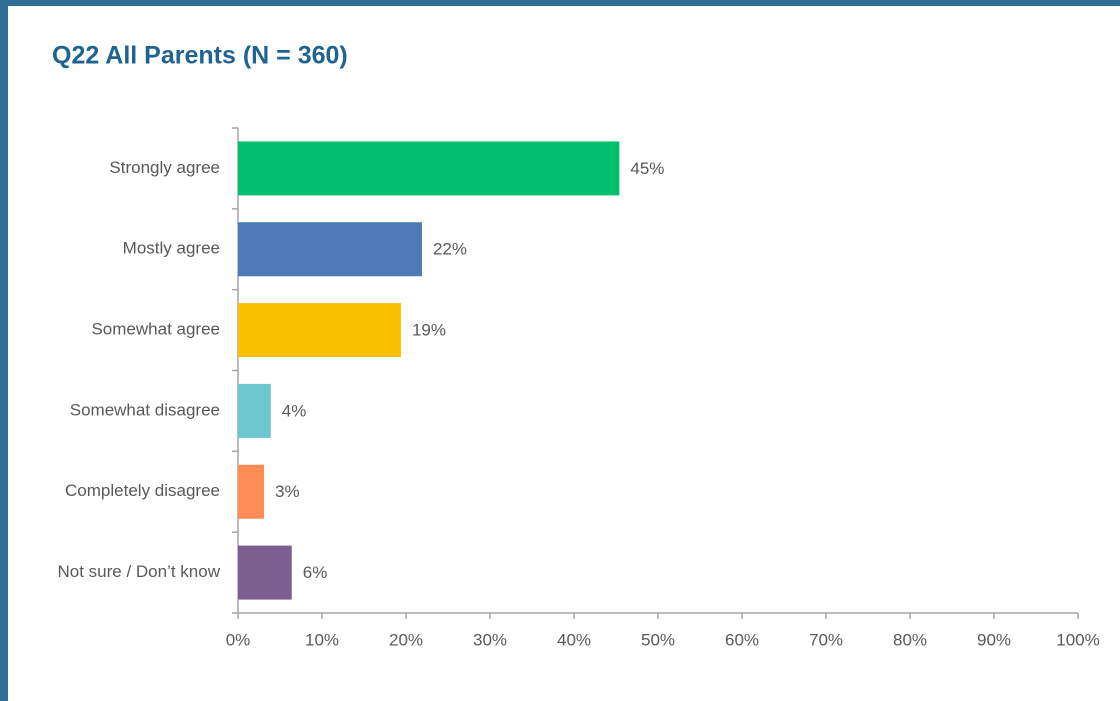 This screenshot has height=701, width=1120. What do you see at coordinates (4, 350) in the screenshot?
I see `frame-left` at bounding box center [4, 350].